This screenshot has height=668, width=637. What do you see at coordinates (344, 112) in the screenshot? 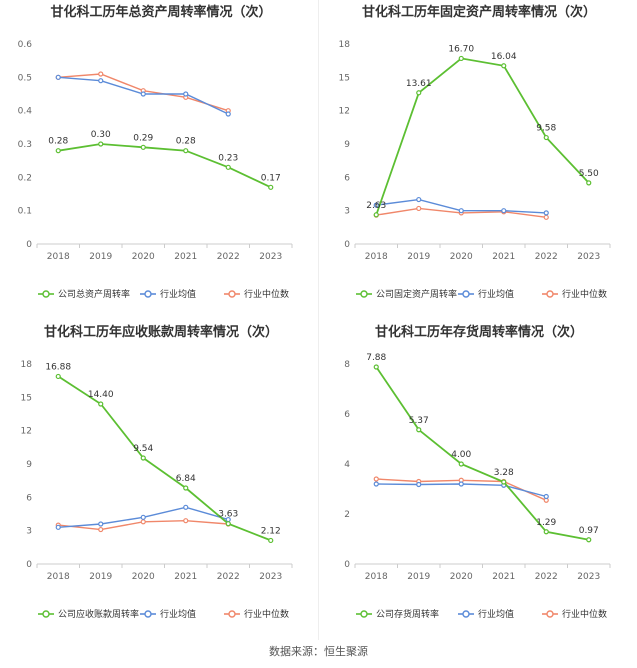
I see `y-tick-label: 12` at bounding box center [344, 112].